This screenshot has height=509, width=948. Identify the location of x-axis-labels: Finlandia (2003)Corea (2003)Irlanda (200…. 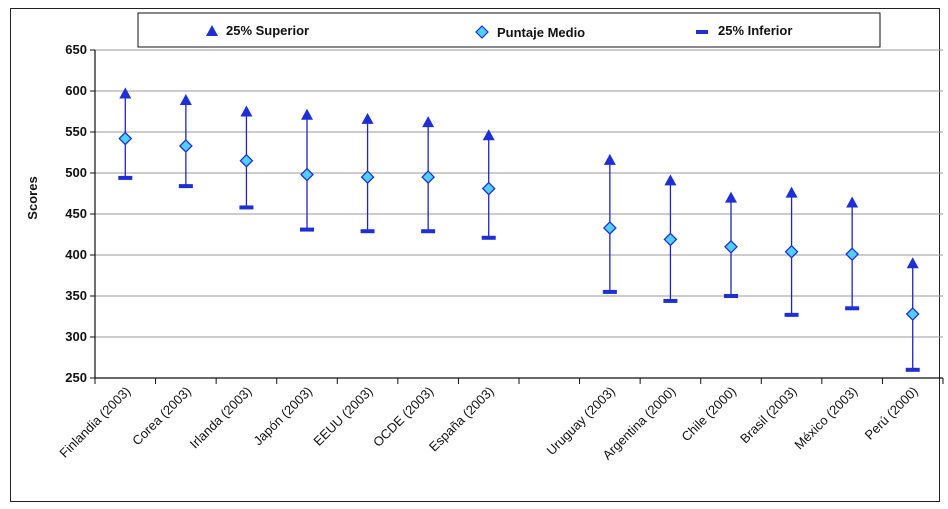
(488, 423).